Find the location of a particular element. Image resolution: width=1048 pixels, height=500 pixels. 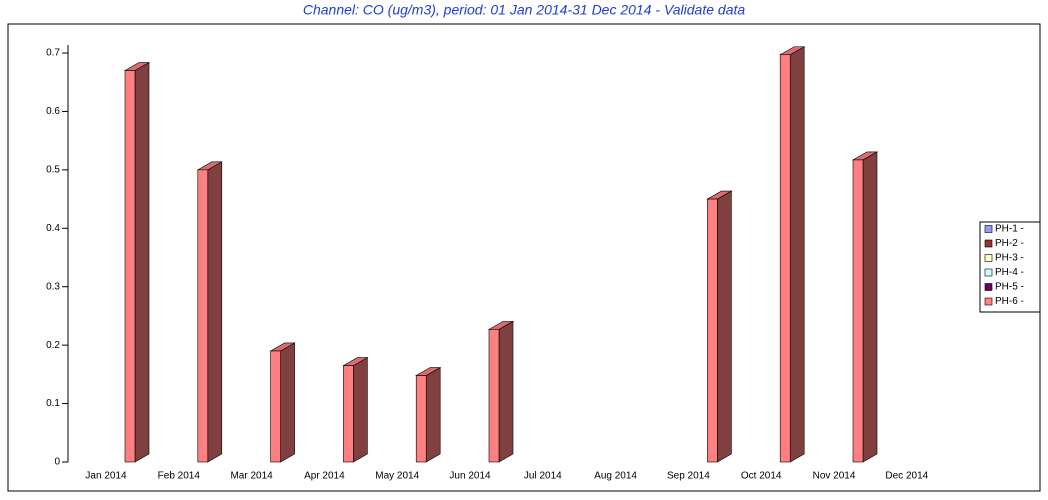

y-tick-label: 0.5 is located at coordinates (53, 169).